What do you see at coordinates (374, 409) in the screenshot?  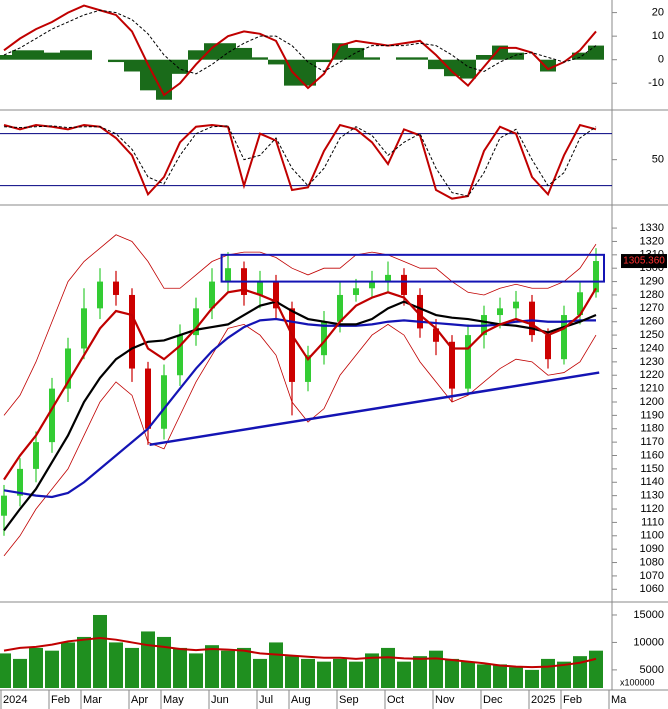 I see `trend-line` at bounding box center [374, 409].